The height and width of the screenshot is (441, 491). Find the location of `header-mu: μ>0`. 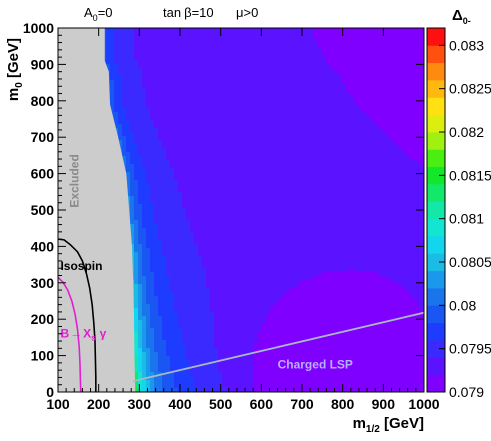

header-mu: μ>0 is located at coordinates (247, 12).